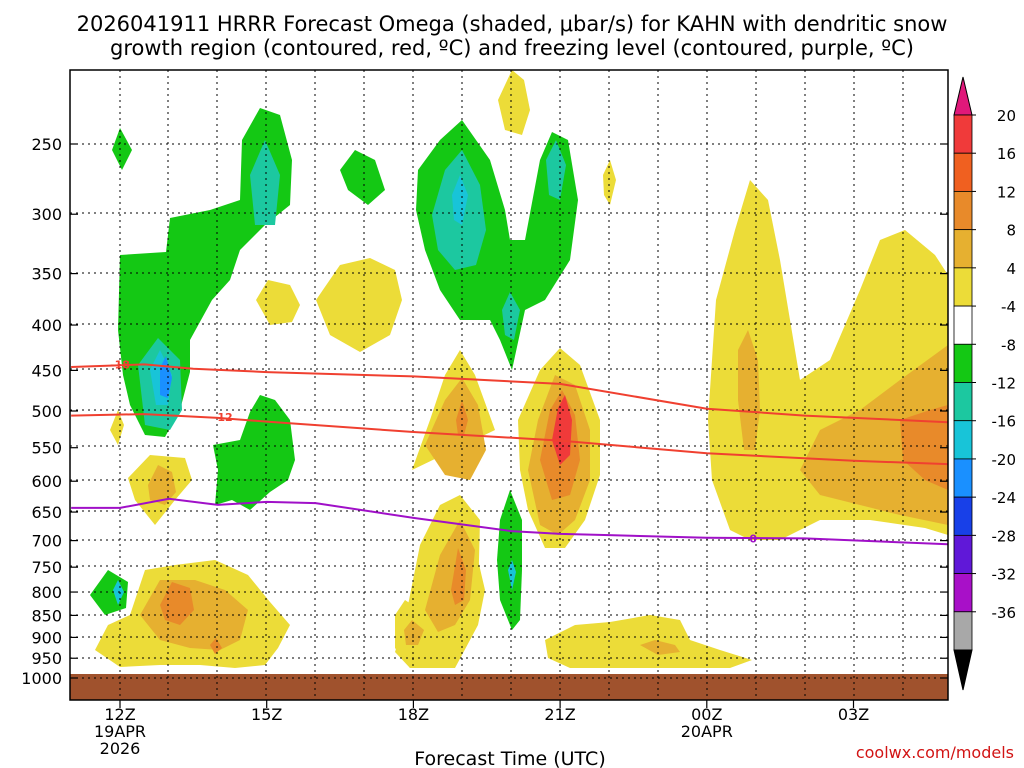 The image size is (1024, 768). What do you see at coordinates (1004, 536) in the screenshot?
I see `colorbar-label: -28` at bounding box center [1004, 536].